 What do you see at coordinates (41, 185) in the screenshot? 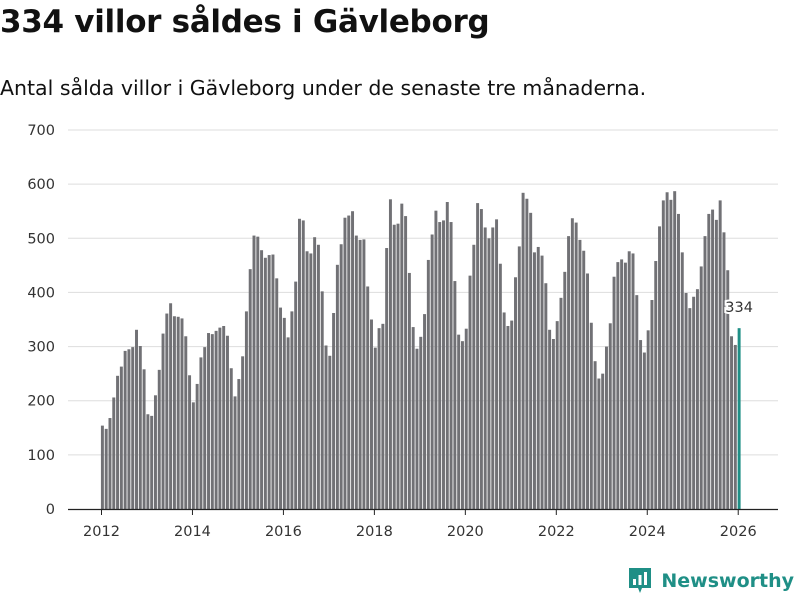
I see `y-tick-label: 600` at bounding box center [41, 185].